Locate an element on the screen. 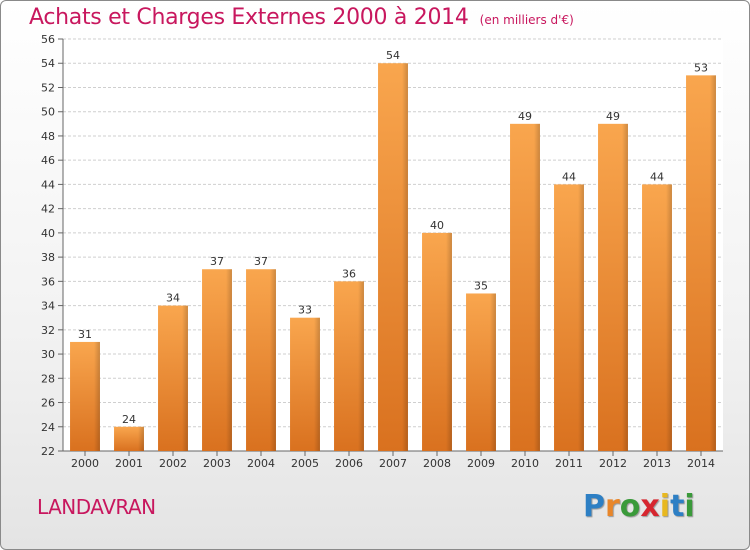  unit-note: (en milliers d'€) is located at coordinates (526, 20).